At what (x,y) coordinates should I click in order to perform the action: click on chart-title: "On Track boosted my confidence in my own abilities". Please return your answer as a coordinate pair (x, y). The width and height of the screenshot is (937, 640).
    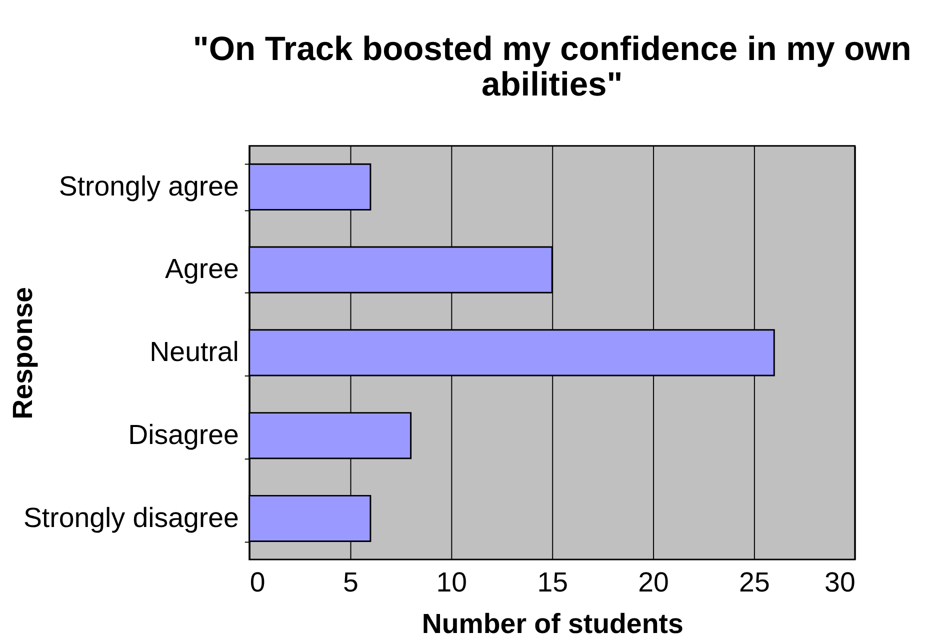
    Looking at the image, I should click on (552, 67).